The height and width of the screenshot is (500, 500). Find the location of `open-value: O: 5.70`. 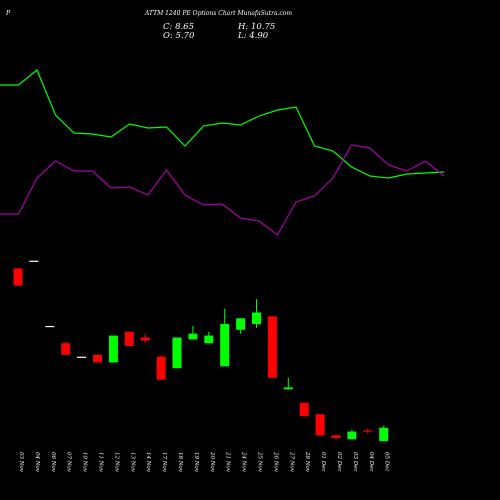

open-value: O: 5.70 is located at coordinates (179, 36).